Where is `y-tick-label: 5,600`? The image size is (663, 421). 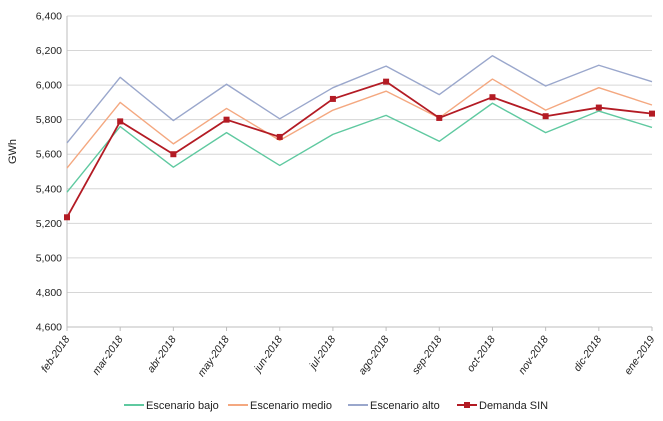
y-tick-label: 5,600 is located at coordinates (49, 155).